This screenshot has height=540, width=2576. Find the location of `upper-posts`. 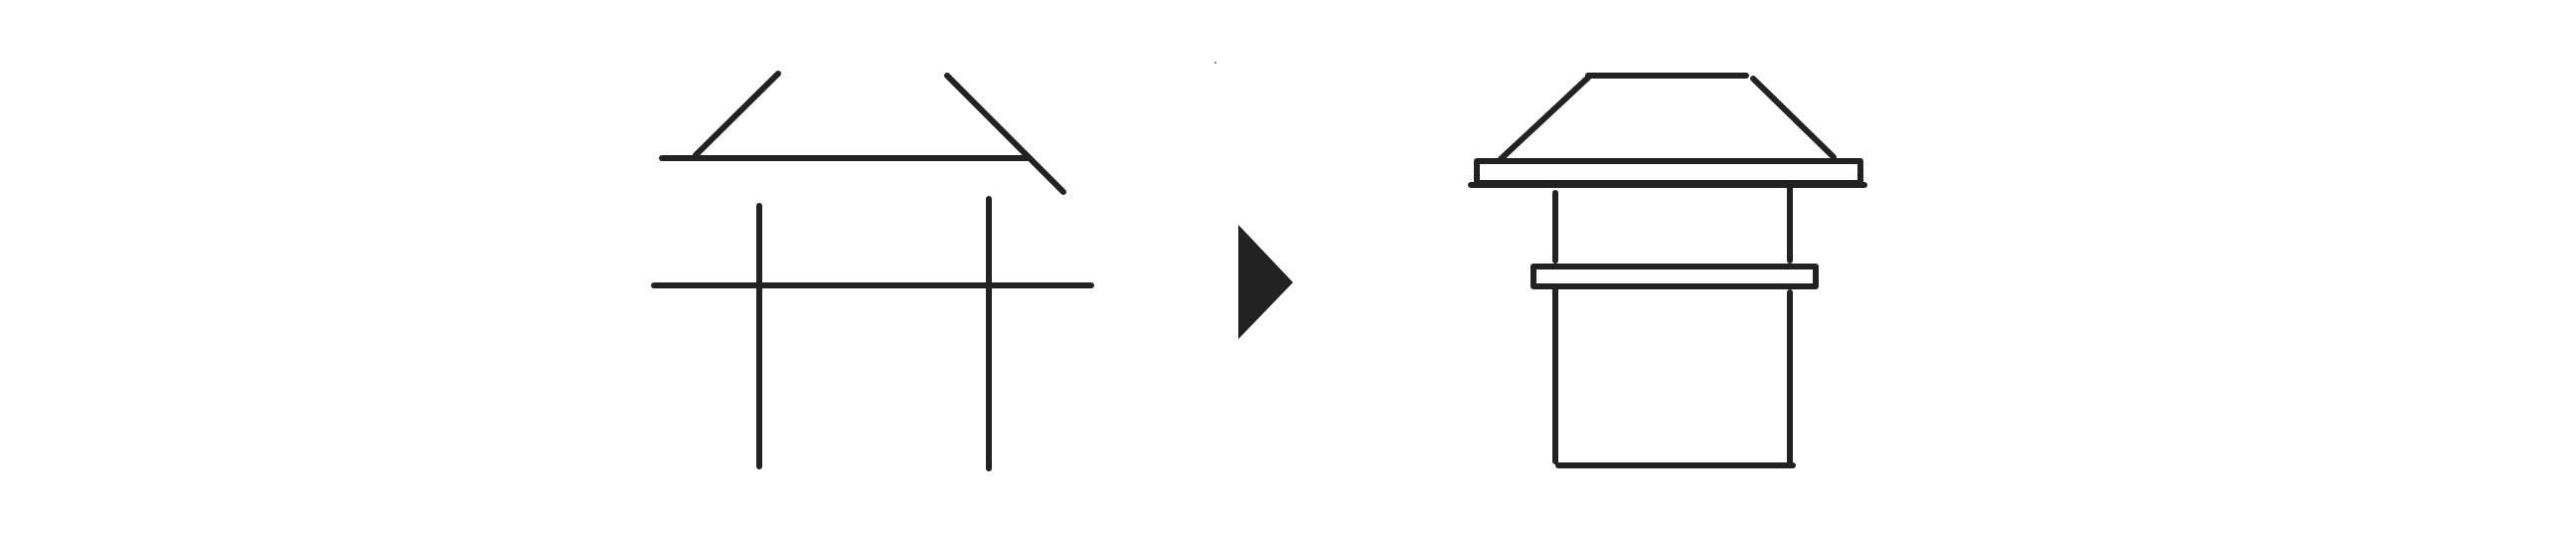

upper-posts is located at coordinates (1672, 223).